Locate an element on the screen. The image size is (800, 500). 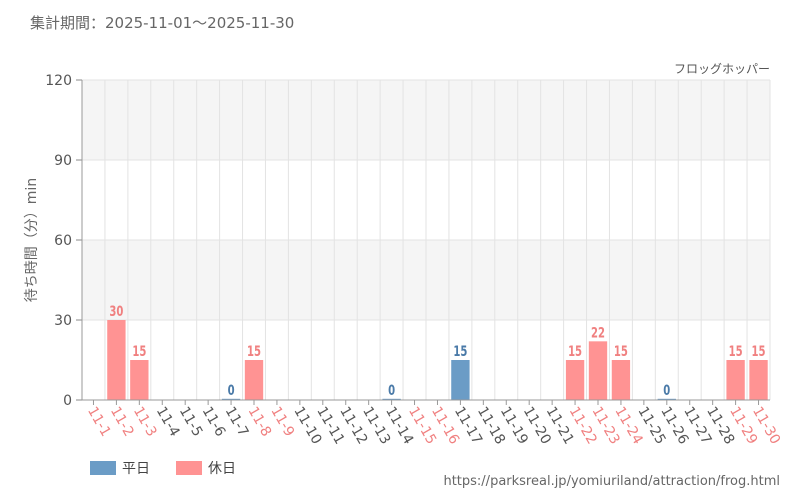
data-label-11-7: 0 is located at coordinates (231, 391).